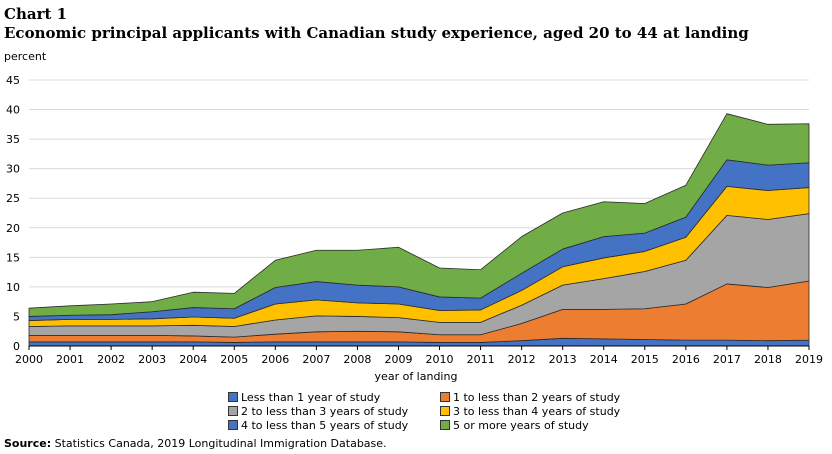 The image size is (832, 454). Describe the element at coordinates (234, 359) in the screenshot. I see `x-tick-label: 2005` at that location.